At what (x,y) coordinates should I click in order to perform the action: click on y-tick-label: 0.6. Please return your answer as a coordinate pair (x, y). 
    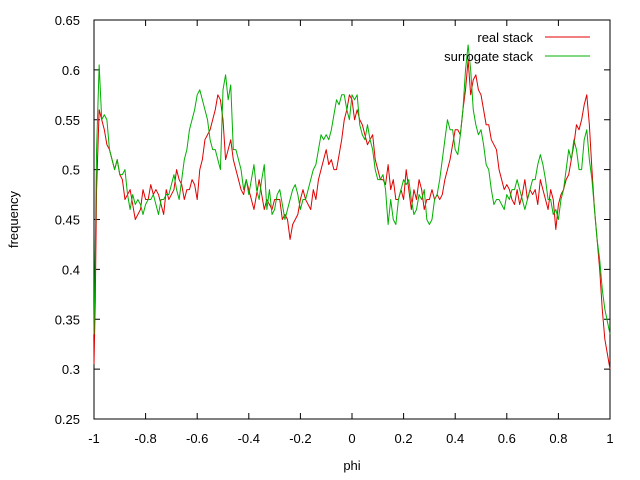
    Looking at the image, I should click on (71, 70).